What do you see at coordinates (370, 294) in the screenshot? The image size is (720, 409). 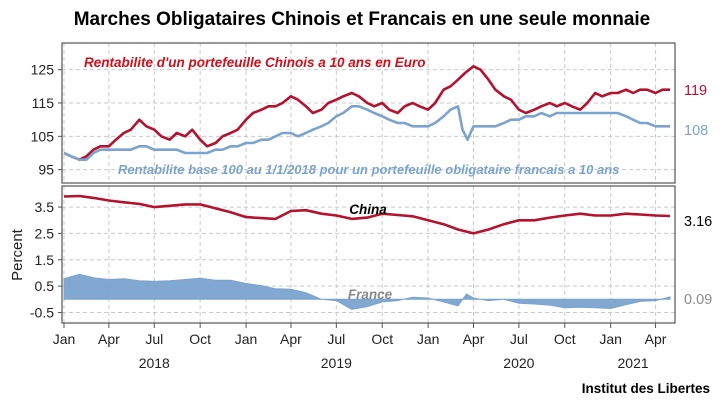 I see `france-yield-label: France` at bounding box center [370, 294].